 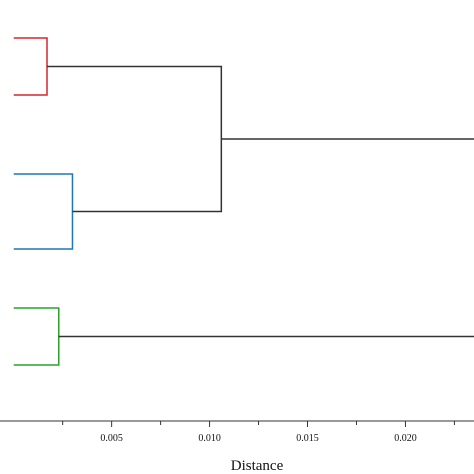 What do you see at coordinates (111, 438) in the screenshot?
I see `x-tick-label: 0.005` at bounding box center [111, 438].